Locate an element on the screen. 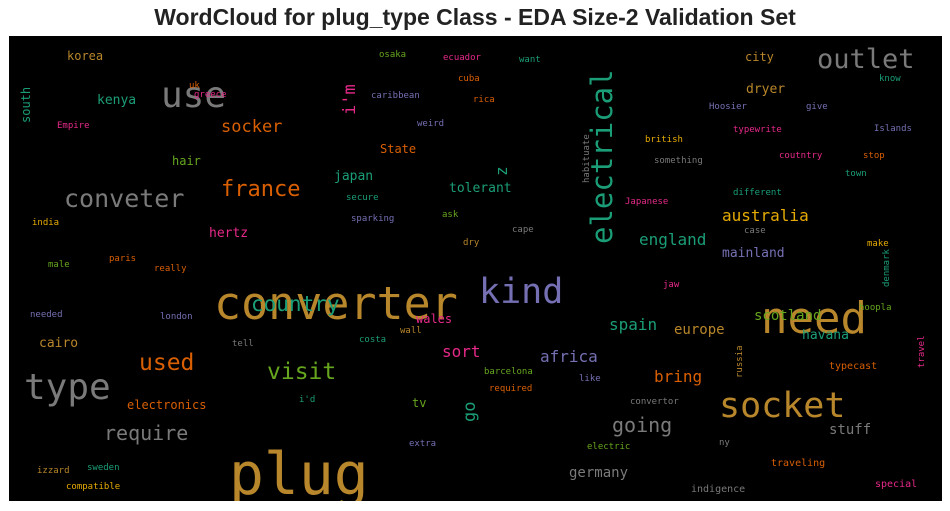 This screenshot has width=950, height=511. word-dryer: dryer is located at coordinates (765, 89).